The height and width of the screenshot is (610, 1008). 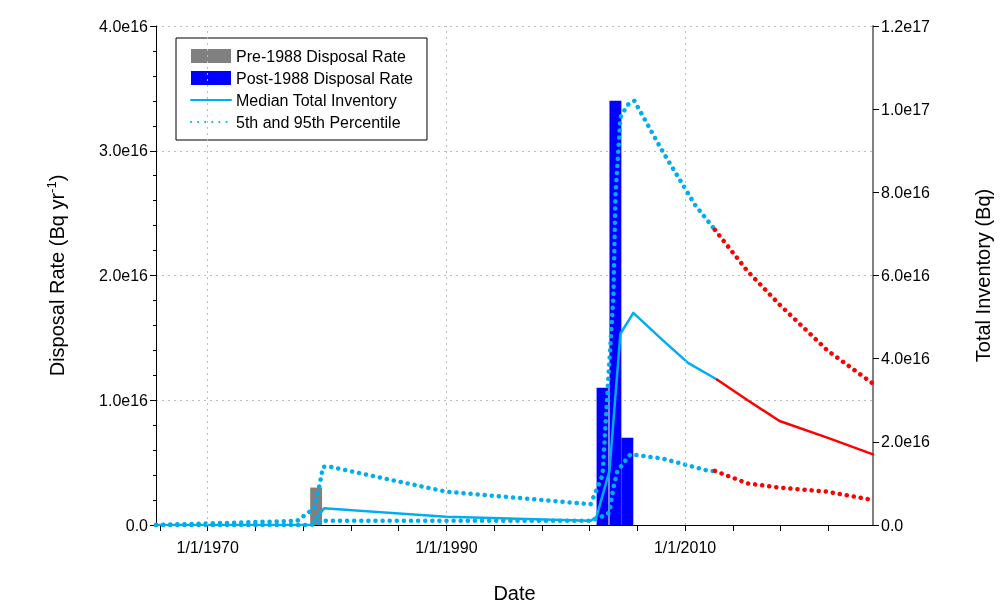 I want to click on y2-tick-label: 4.0e16, so click(x=906, y=359).